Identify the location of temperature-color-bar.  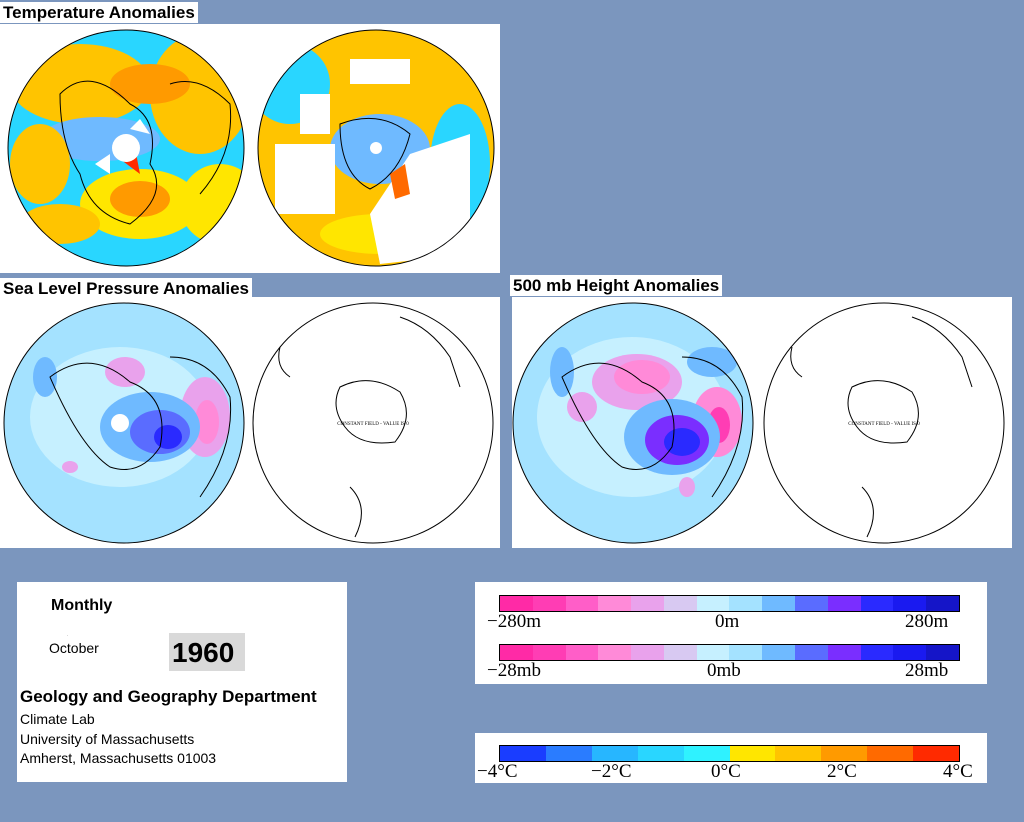
(729, 753).